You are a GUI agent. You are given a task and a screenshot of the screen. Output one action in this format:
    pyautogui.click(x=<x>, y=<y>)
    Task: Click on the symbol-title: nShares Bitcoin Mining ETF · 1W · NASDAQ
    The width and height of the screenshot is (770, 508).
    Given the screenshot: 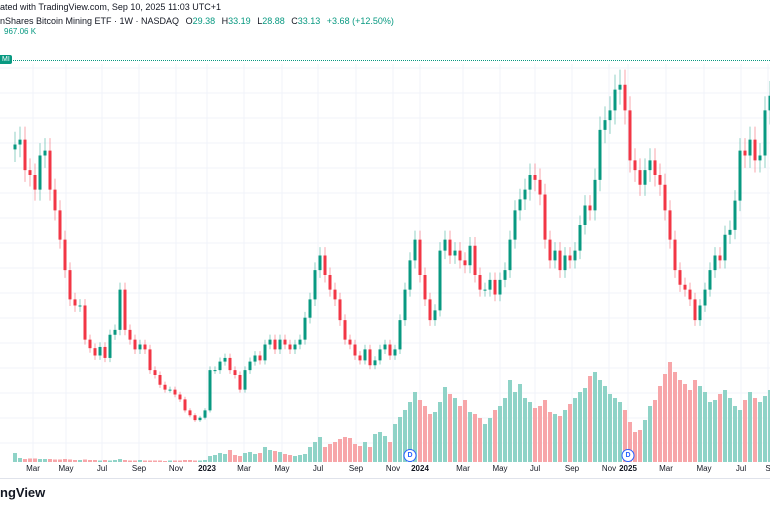 What is the action you would take?
    pyautogui.click(x=90, y=21)
    